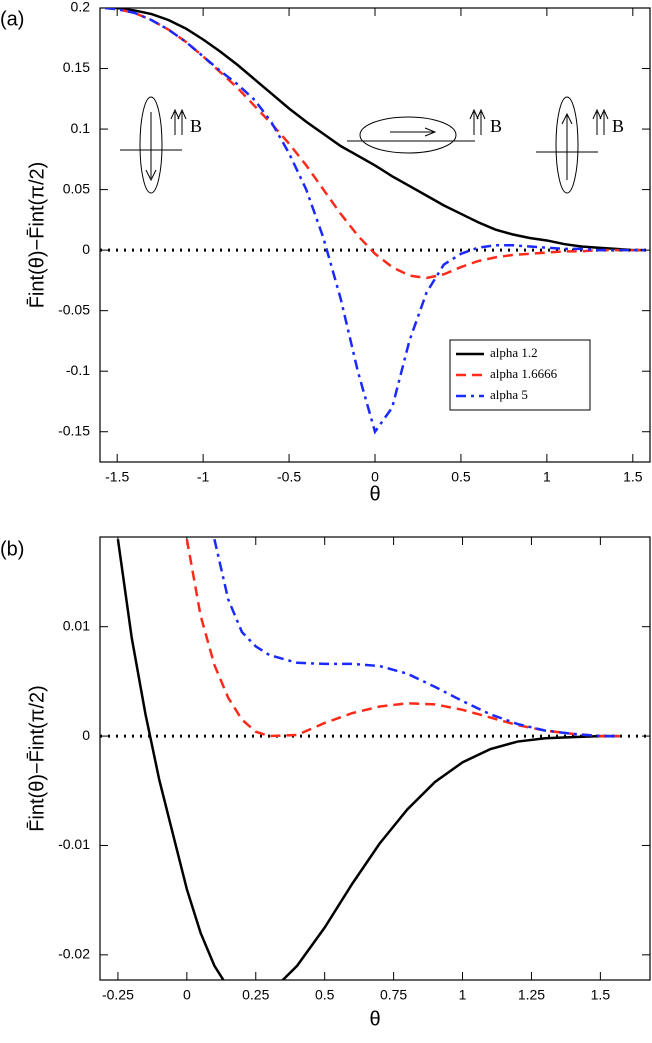 The width and height of the screenshot is (652, 1043). What do you see at coordinates (393, 995) in the screenshot?
I see `x-tick-label: 0.75` at bounding box center [393, 995].